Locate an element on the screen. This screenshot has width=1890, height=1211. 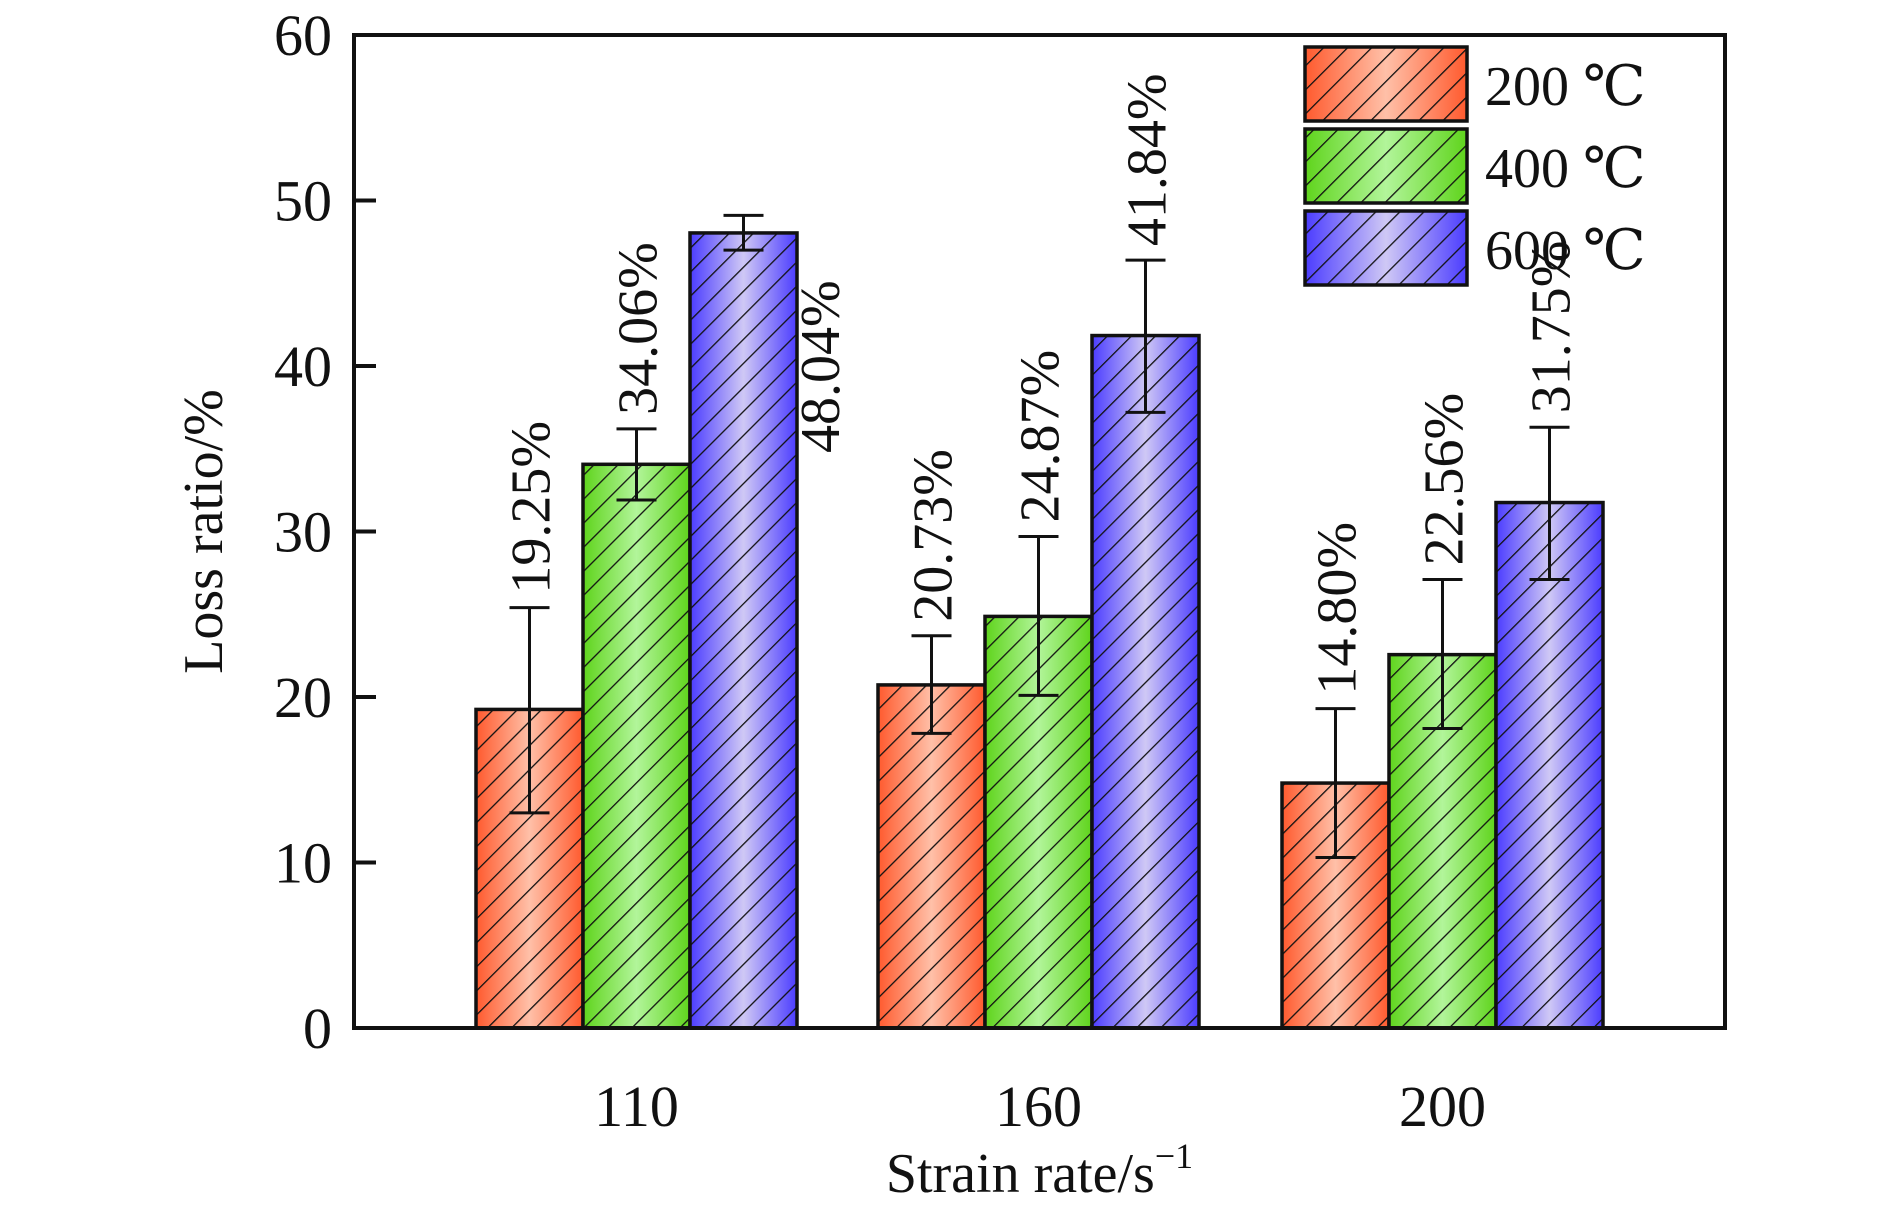
data-label: 48.04% is located at coordinates (821, 366).